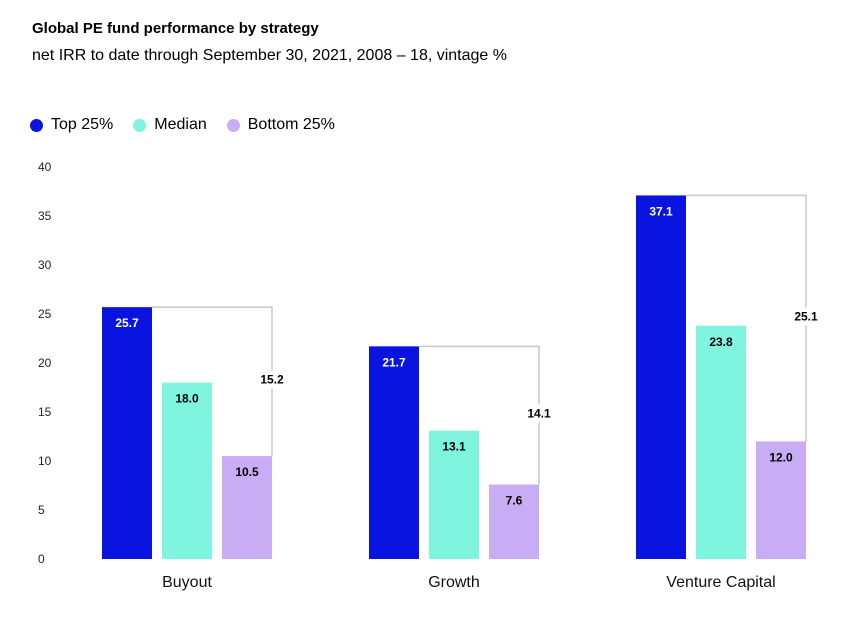 Image resolution: width=858 pixels, height=617 pixels. I want to click on spread-label: 15.2, so click(272, 380).